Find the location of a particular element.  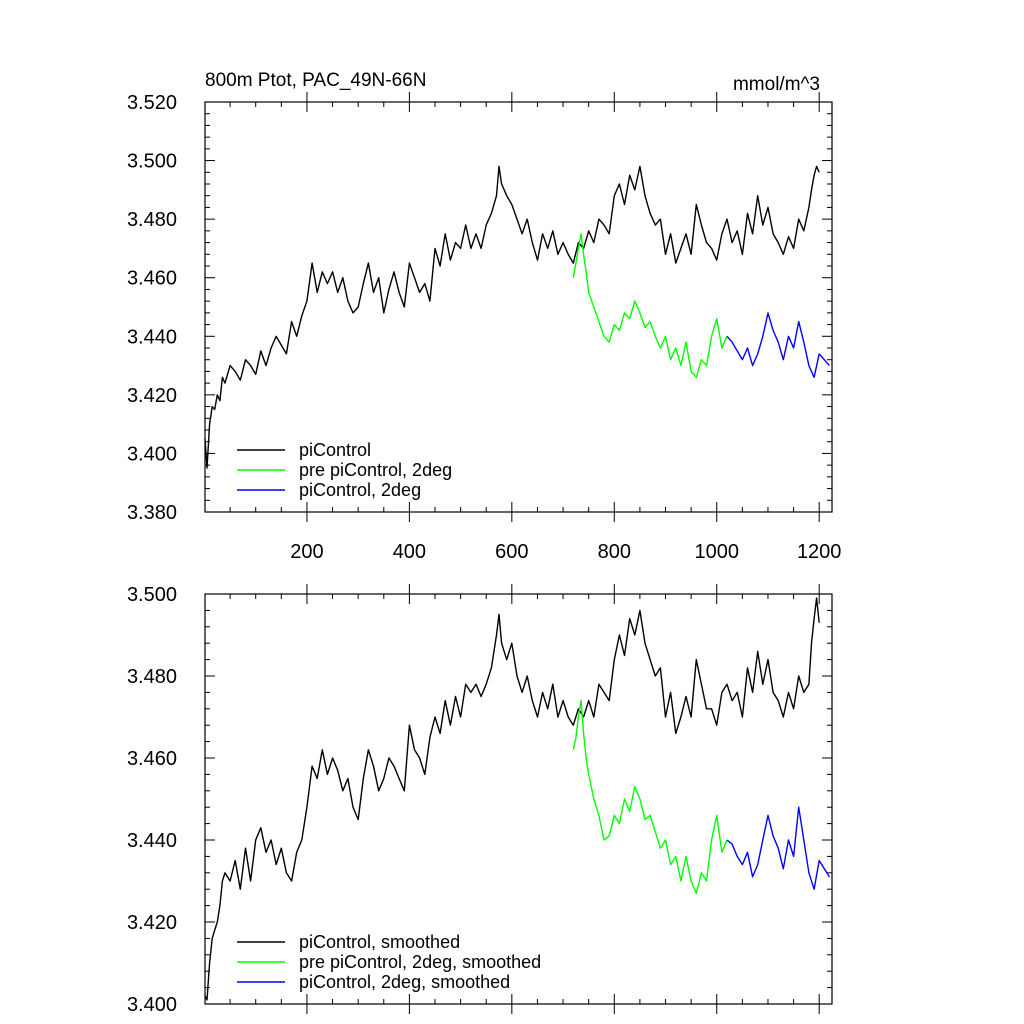

x-tick-label: 400 is located at coordinates (409, 552).